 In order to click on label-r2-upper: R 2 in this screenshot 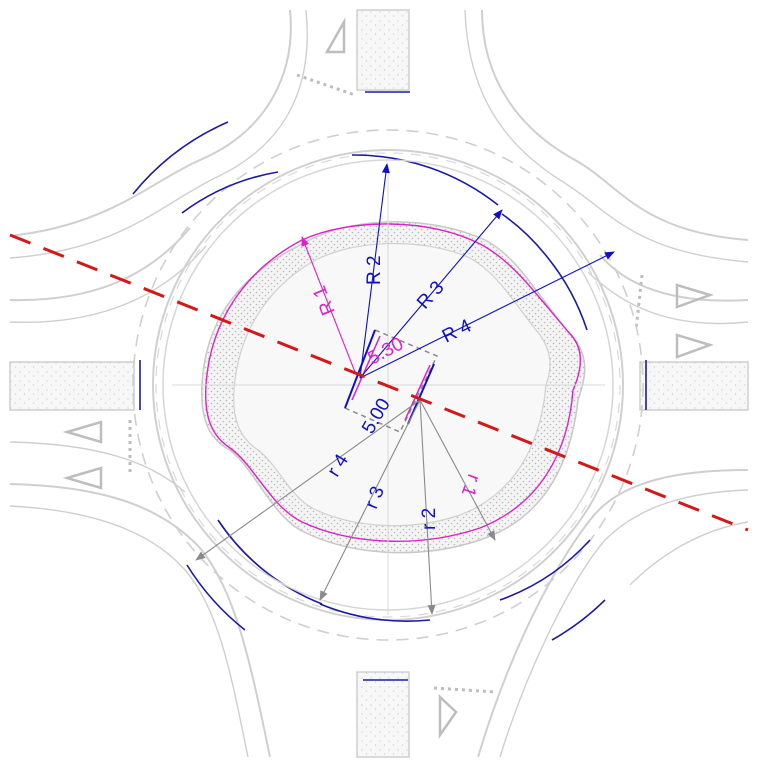, I will do `click(374, 270)`.